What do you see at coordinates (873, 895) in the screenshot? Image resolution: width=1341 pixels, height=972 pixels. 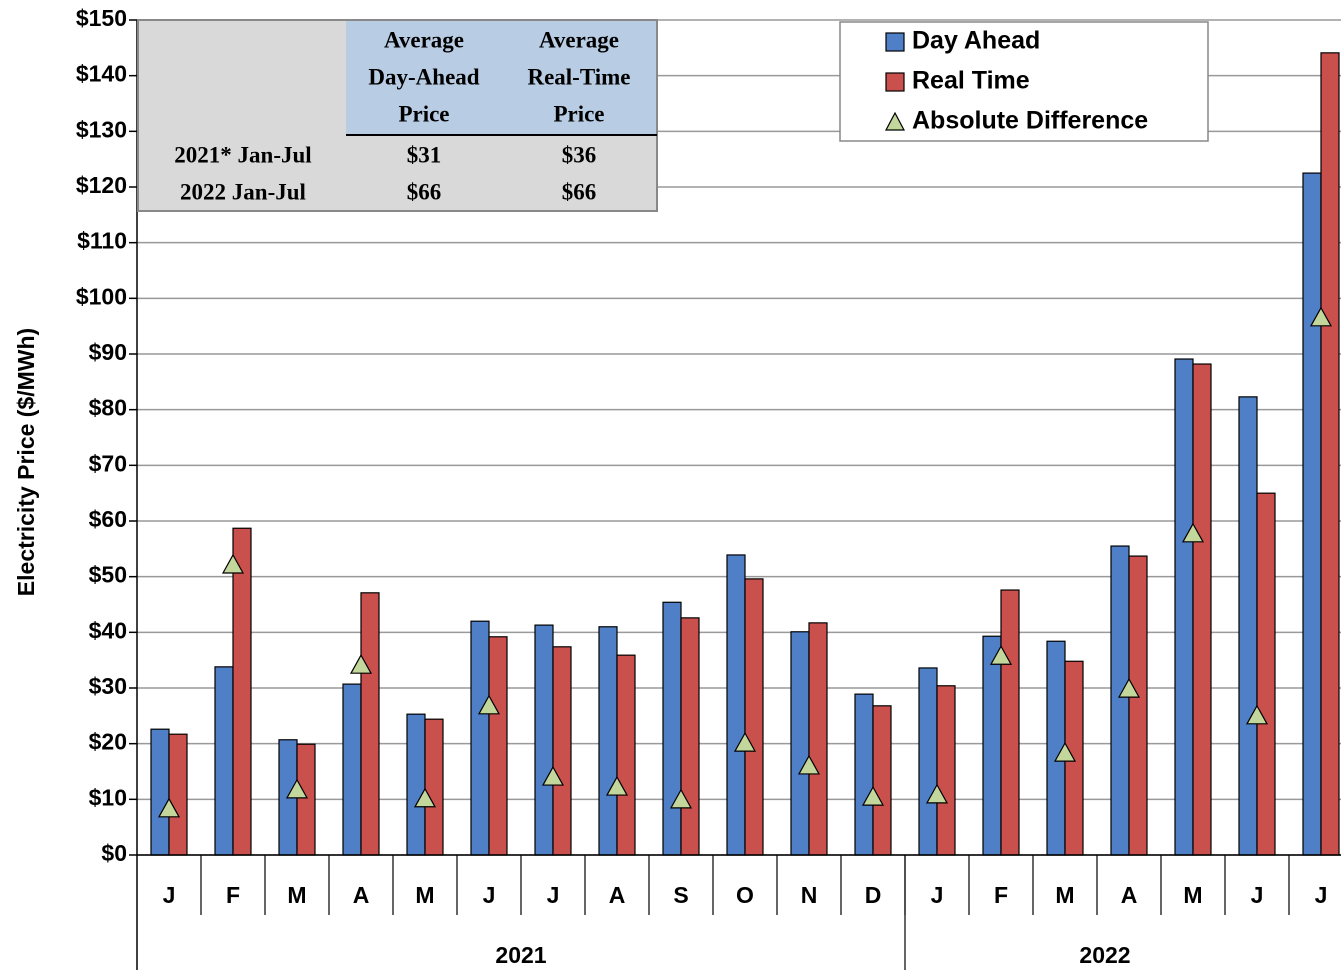 I see `x-tick-label: D` at bounding box center [873, 895].